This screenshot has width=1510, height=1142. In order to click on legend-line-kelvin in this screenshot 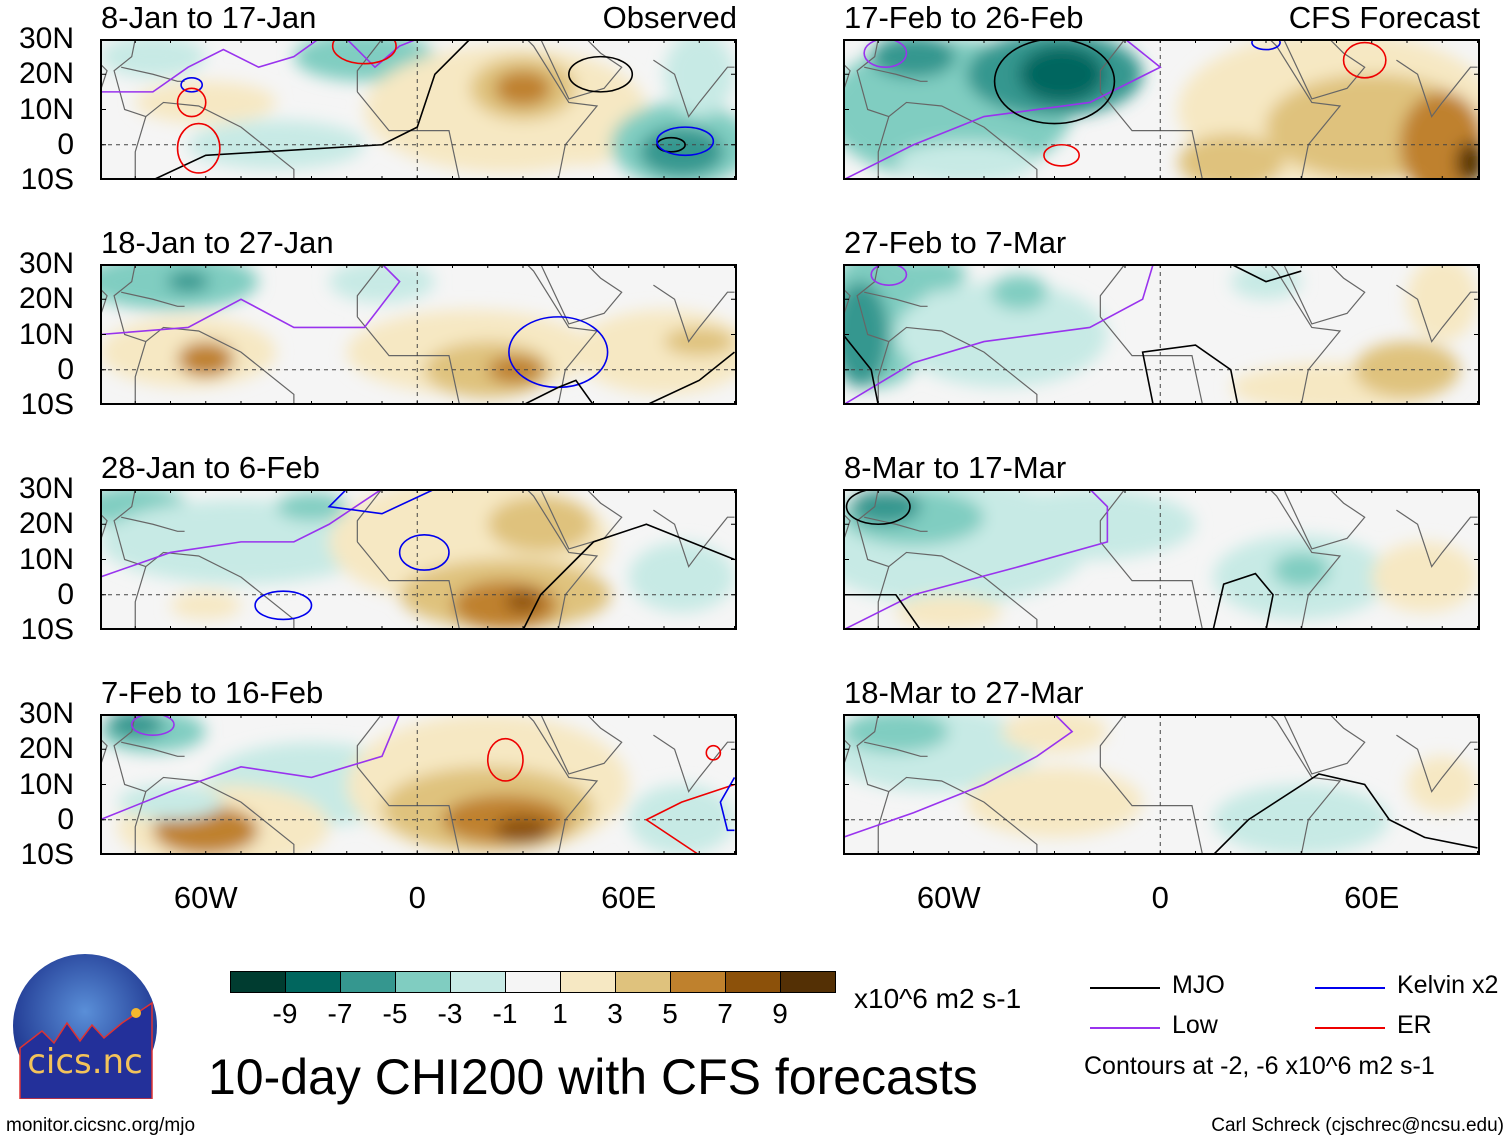, I will do `click(1350, 988)`.